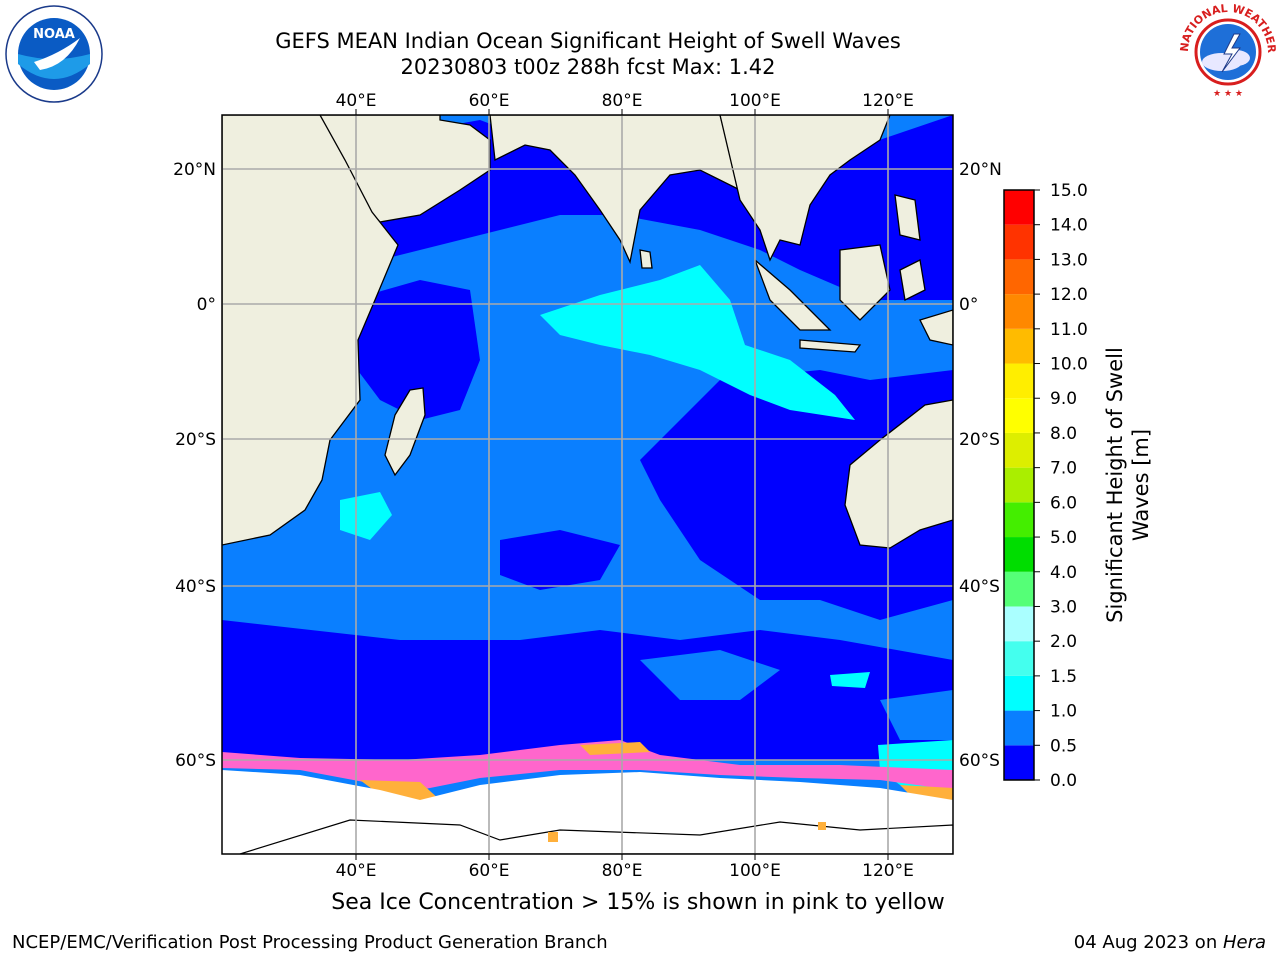 The width and height of the screenshot is (1280, 960). What do you see at coordinates (195, 587) in the screenshot?
I see `lat-label-left: 40°S` at bounding box center [195, 587].